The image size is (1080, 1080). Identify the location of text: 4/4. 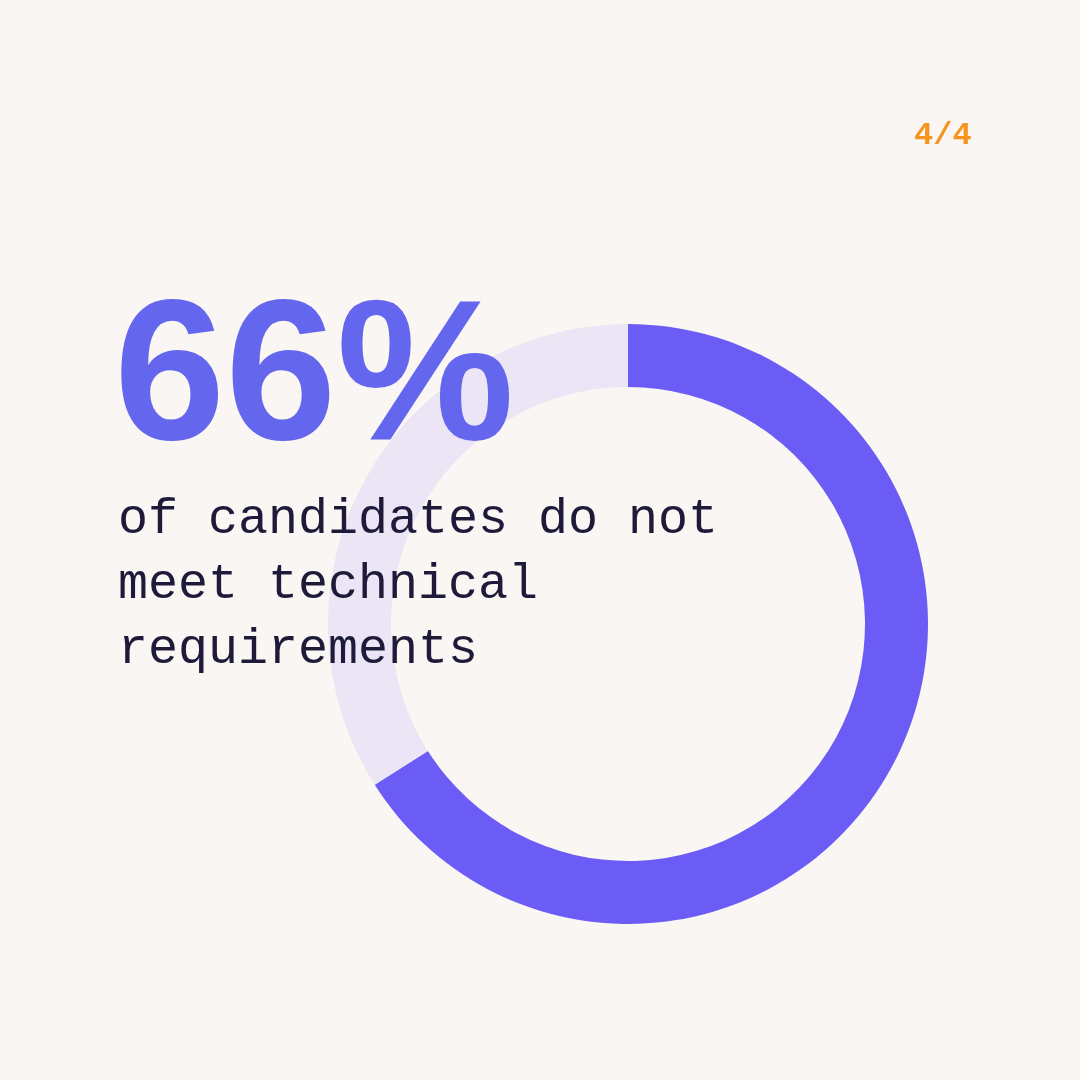
(943, 135).